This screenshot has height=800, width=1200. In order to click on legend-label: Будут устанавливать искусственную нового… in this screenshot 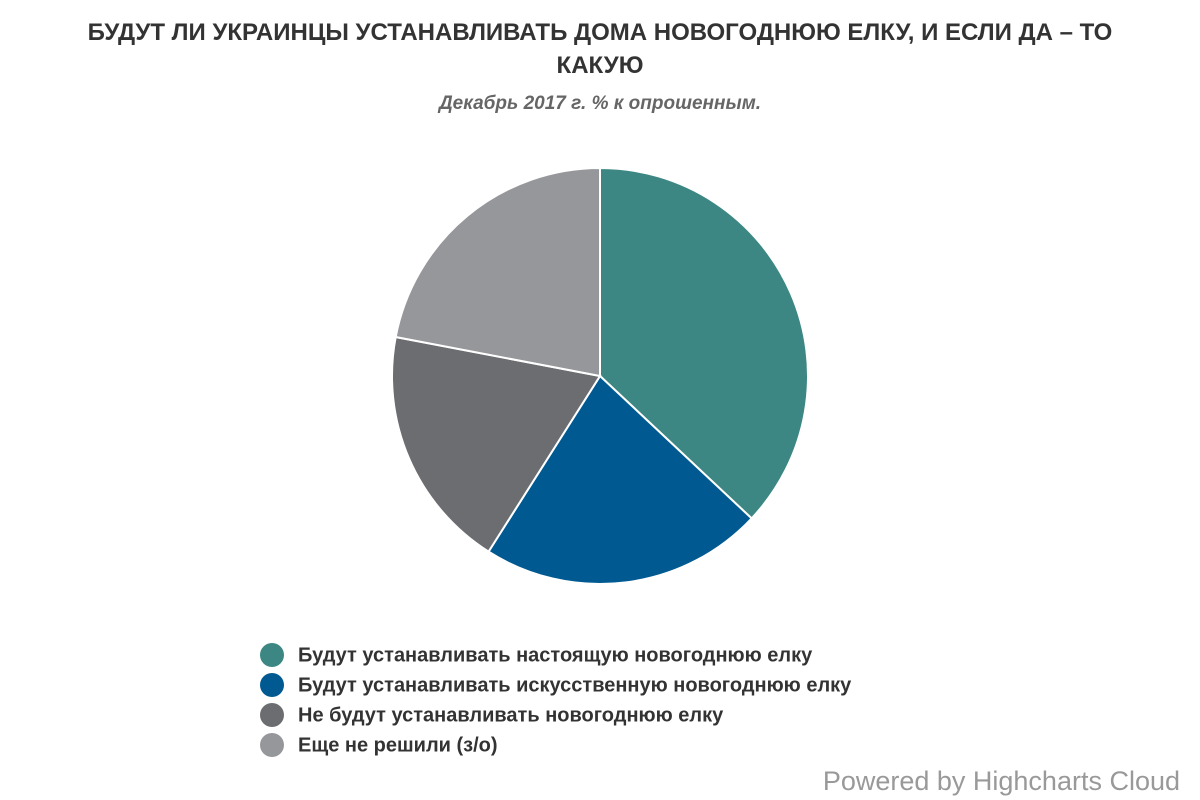, I will do `click(575, 685)`.